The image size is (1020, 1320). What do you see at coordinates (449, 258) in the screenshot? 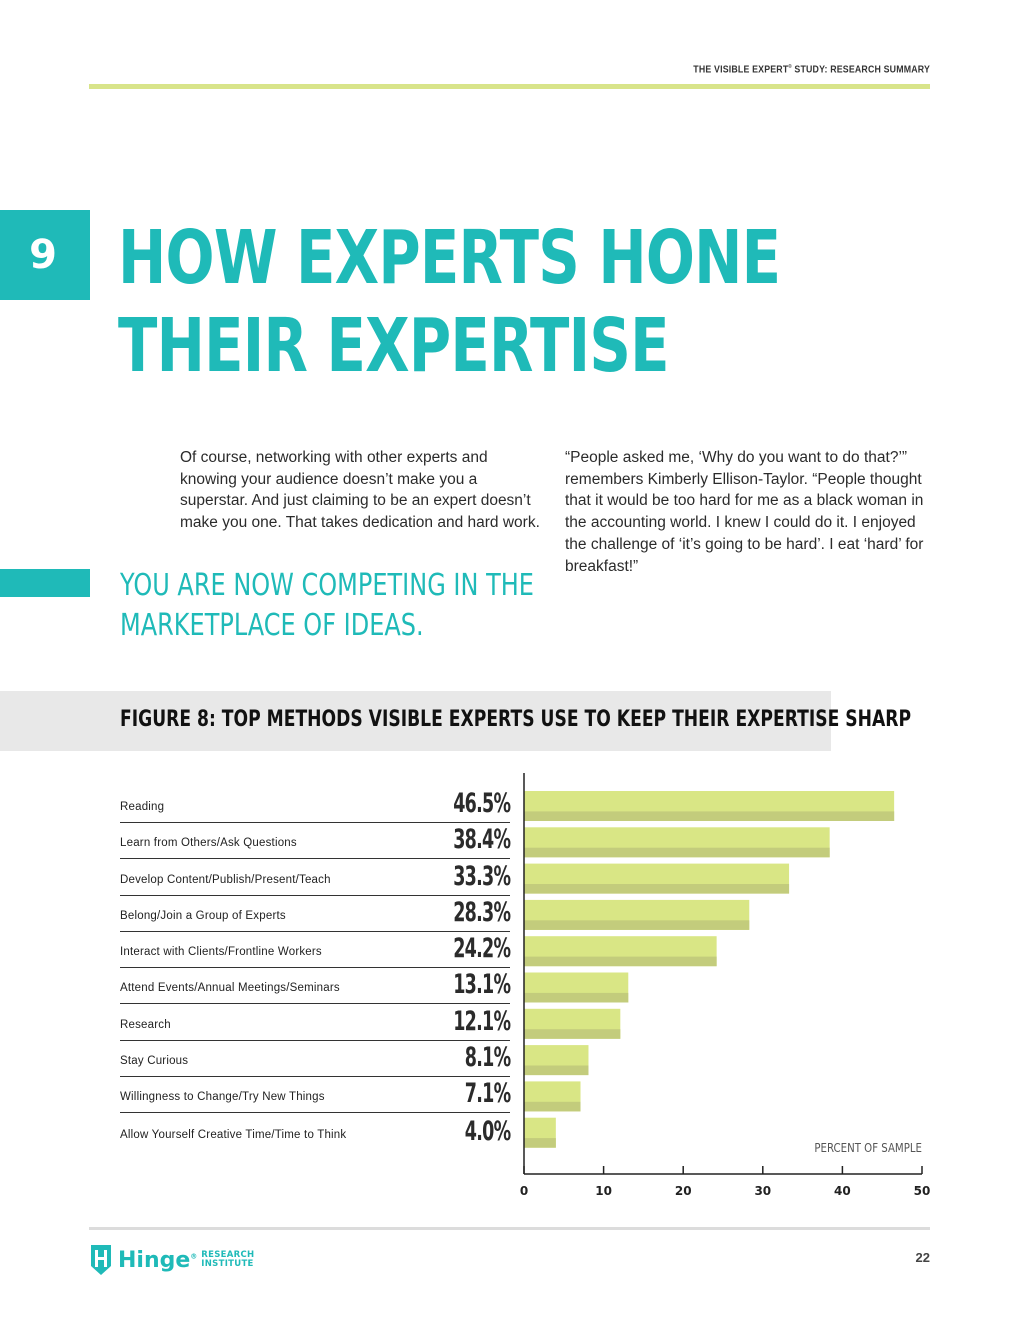
I see `title-line-1: HOW EXPERTS HONE` at bounding box center [449, 258].